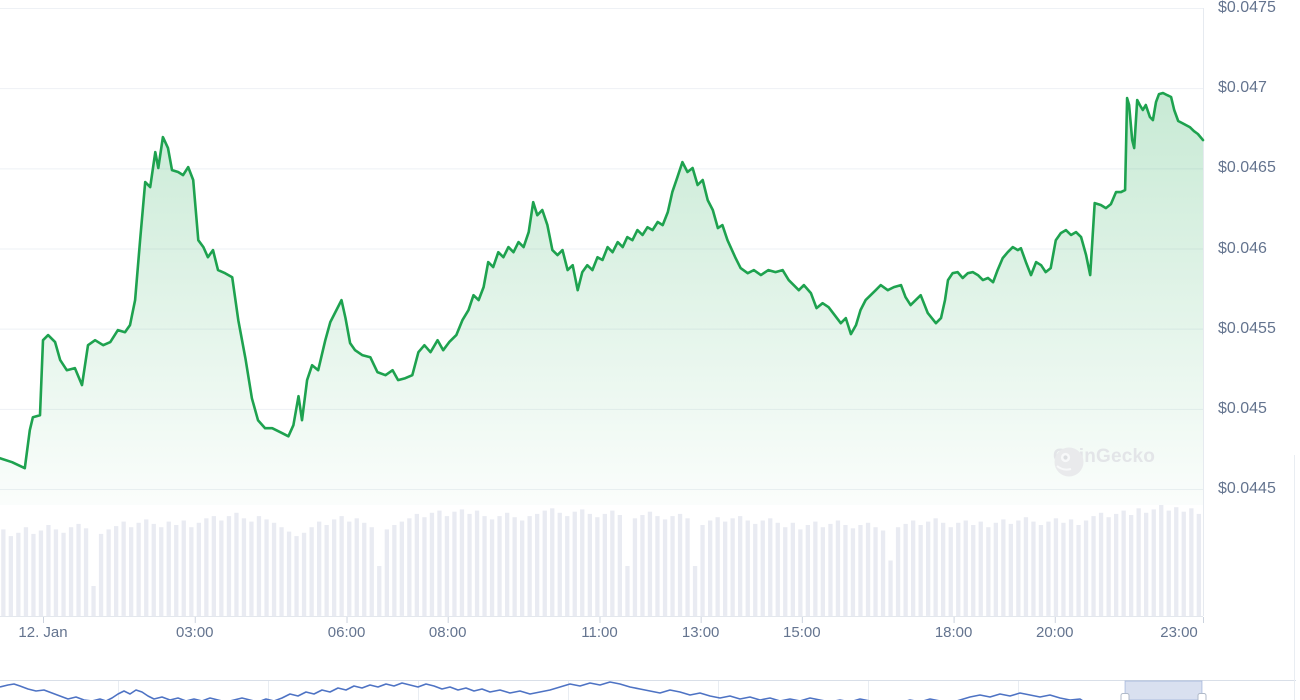  What do you see at coordinates (1163, 690) in the screenshot?
I see `navigator-selected-range` at bounding box center [1163, 690].